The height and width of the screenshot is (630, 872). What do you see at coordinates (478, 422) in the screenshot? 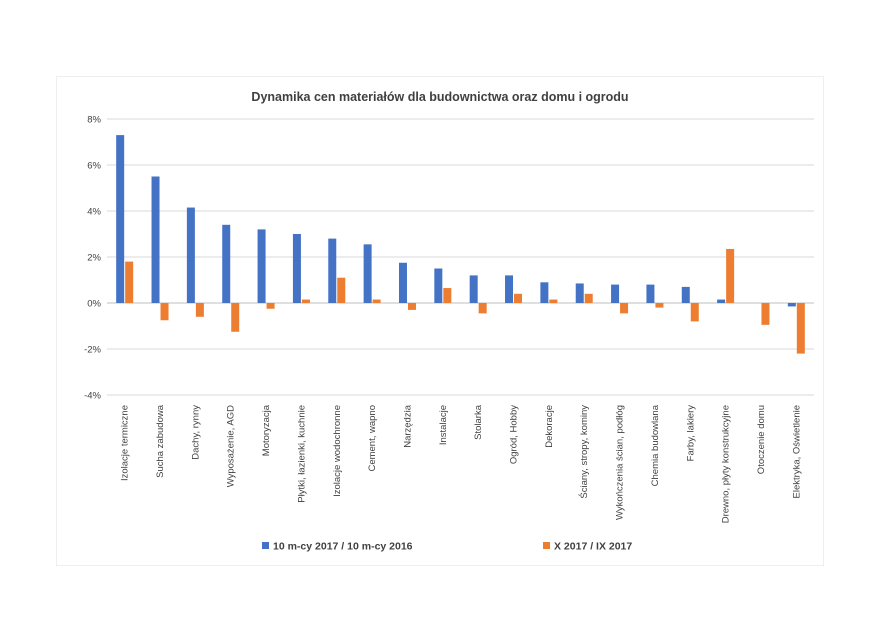
I see `category-label: Stolarka` at bounding box center [478, 422].